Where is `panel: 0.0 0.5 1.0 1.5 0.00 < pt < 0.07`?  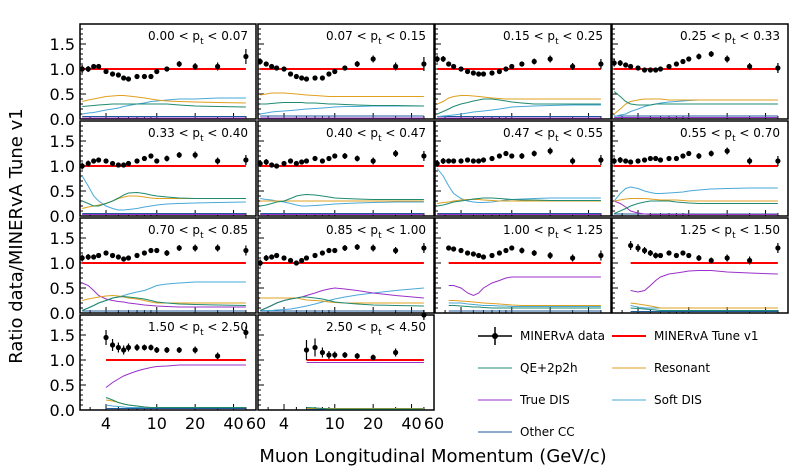
panel: 0.0 0.5 1.0 1.5 0.00 < pt < 0.07 is located at coordinates (153, 76).